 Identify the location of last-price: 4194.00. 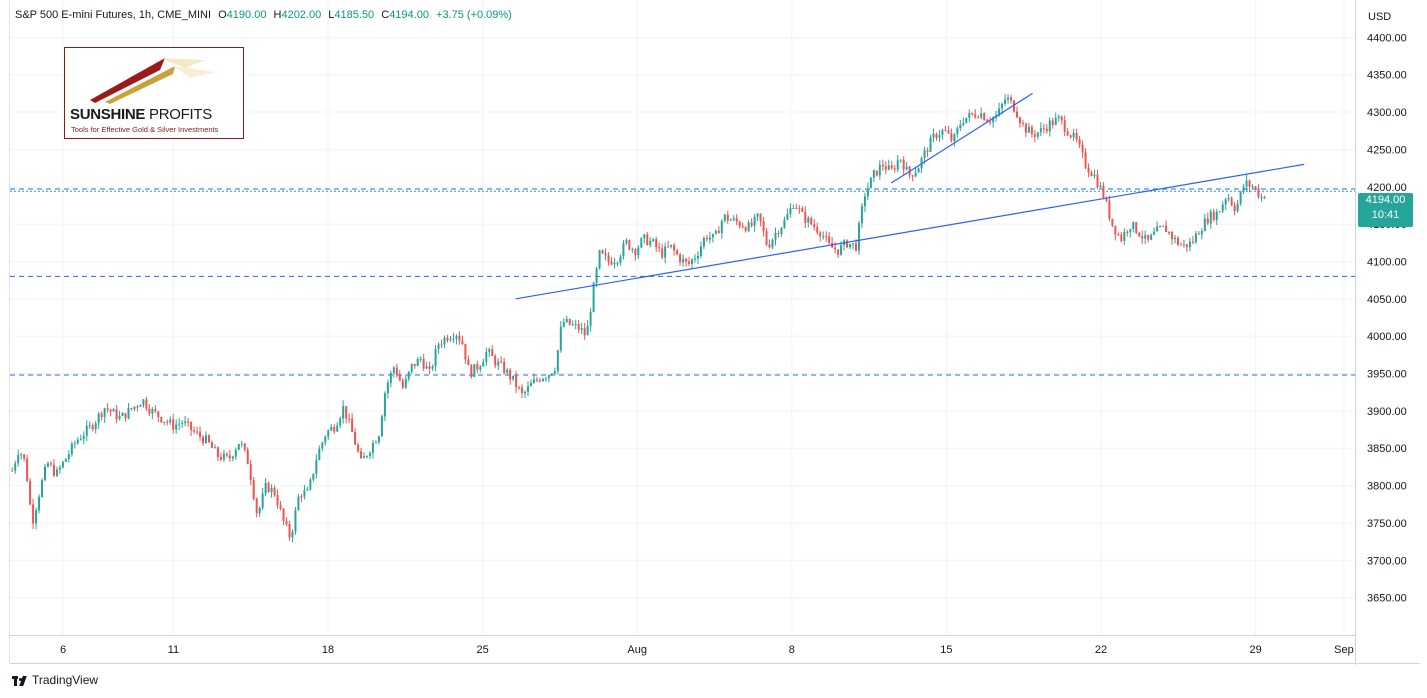
(1385, 200).